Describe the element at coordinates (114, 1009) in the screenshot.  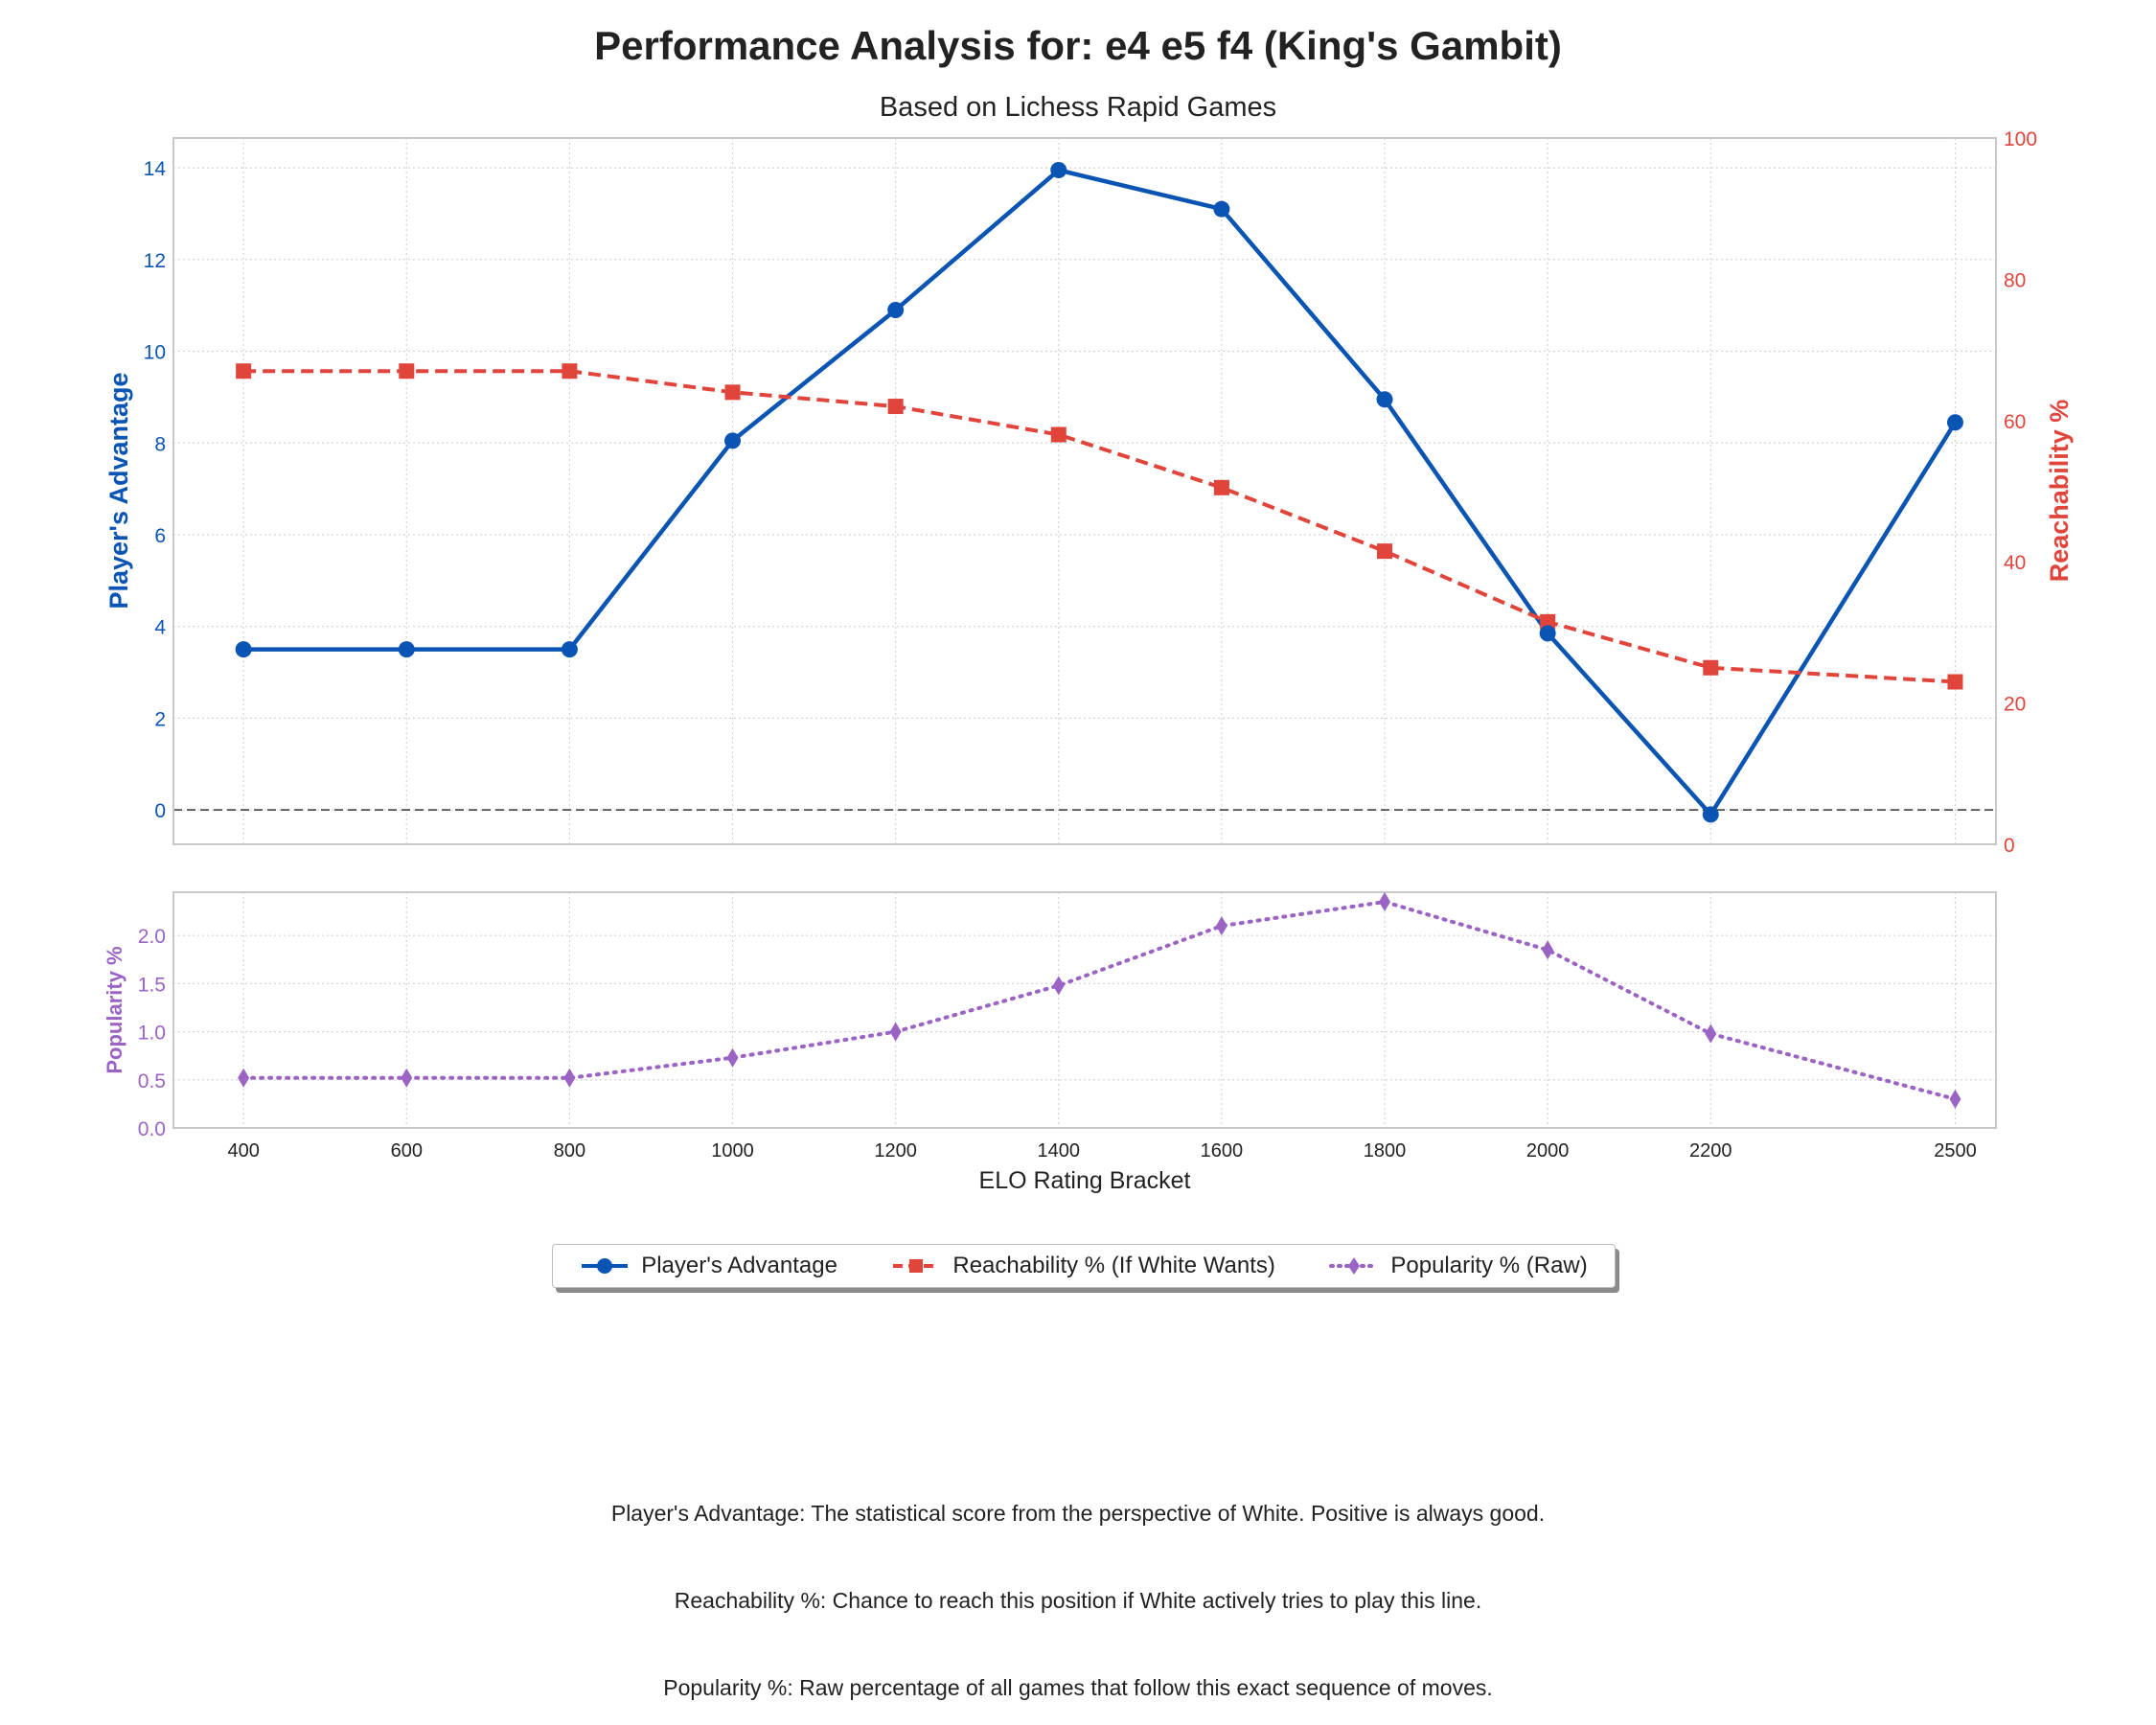
I see `pop-y-axis-label: Popularity %` at that location.